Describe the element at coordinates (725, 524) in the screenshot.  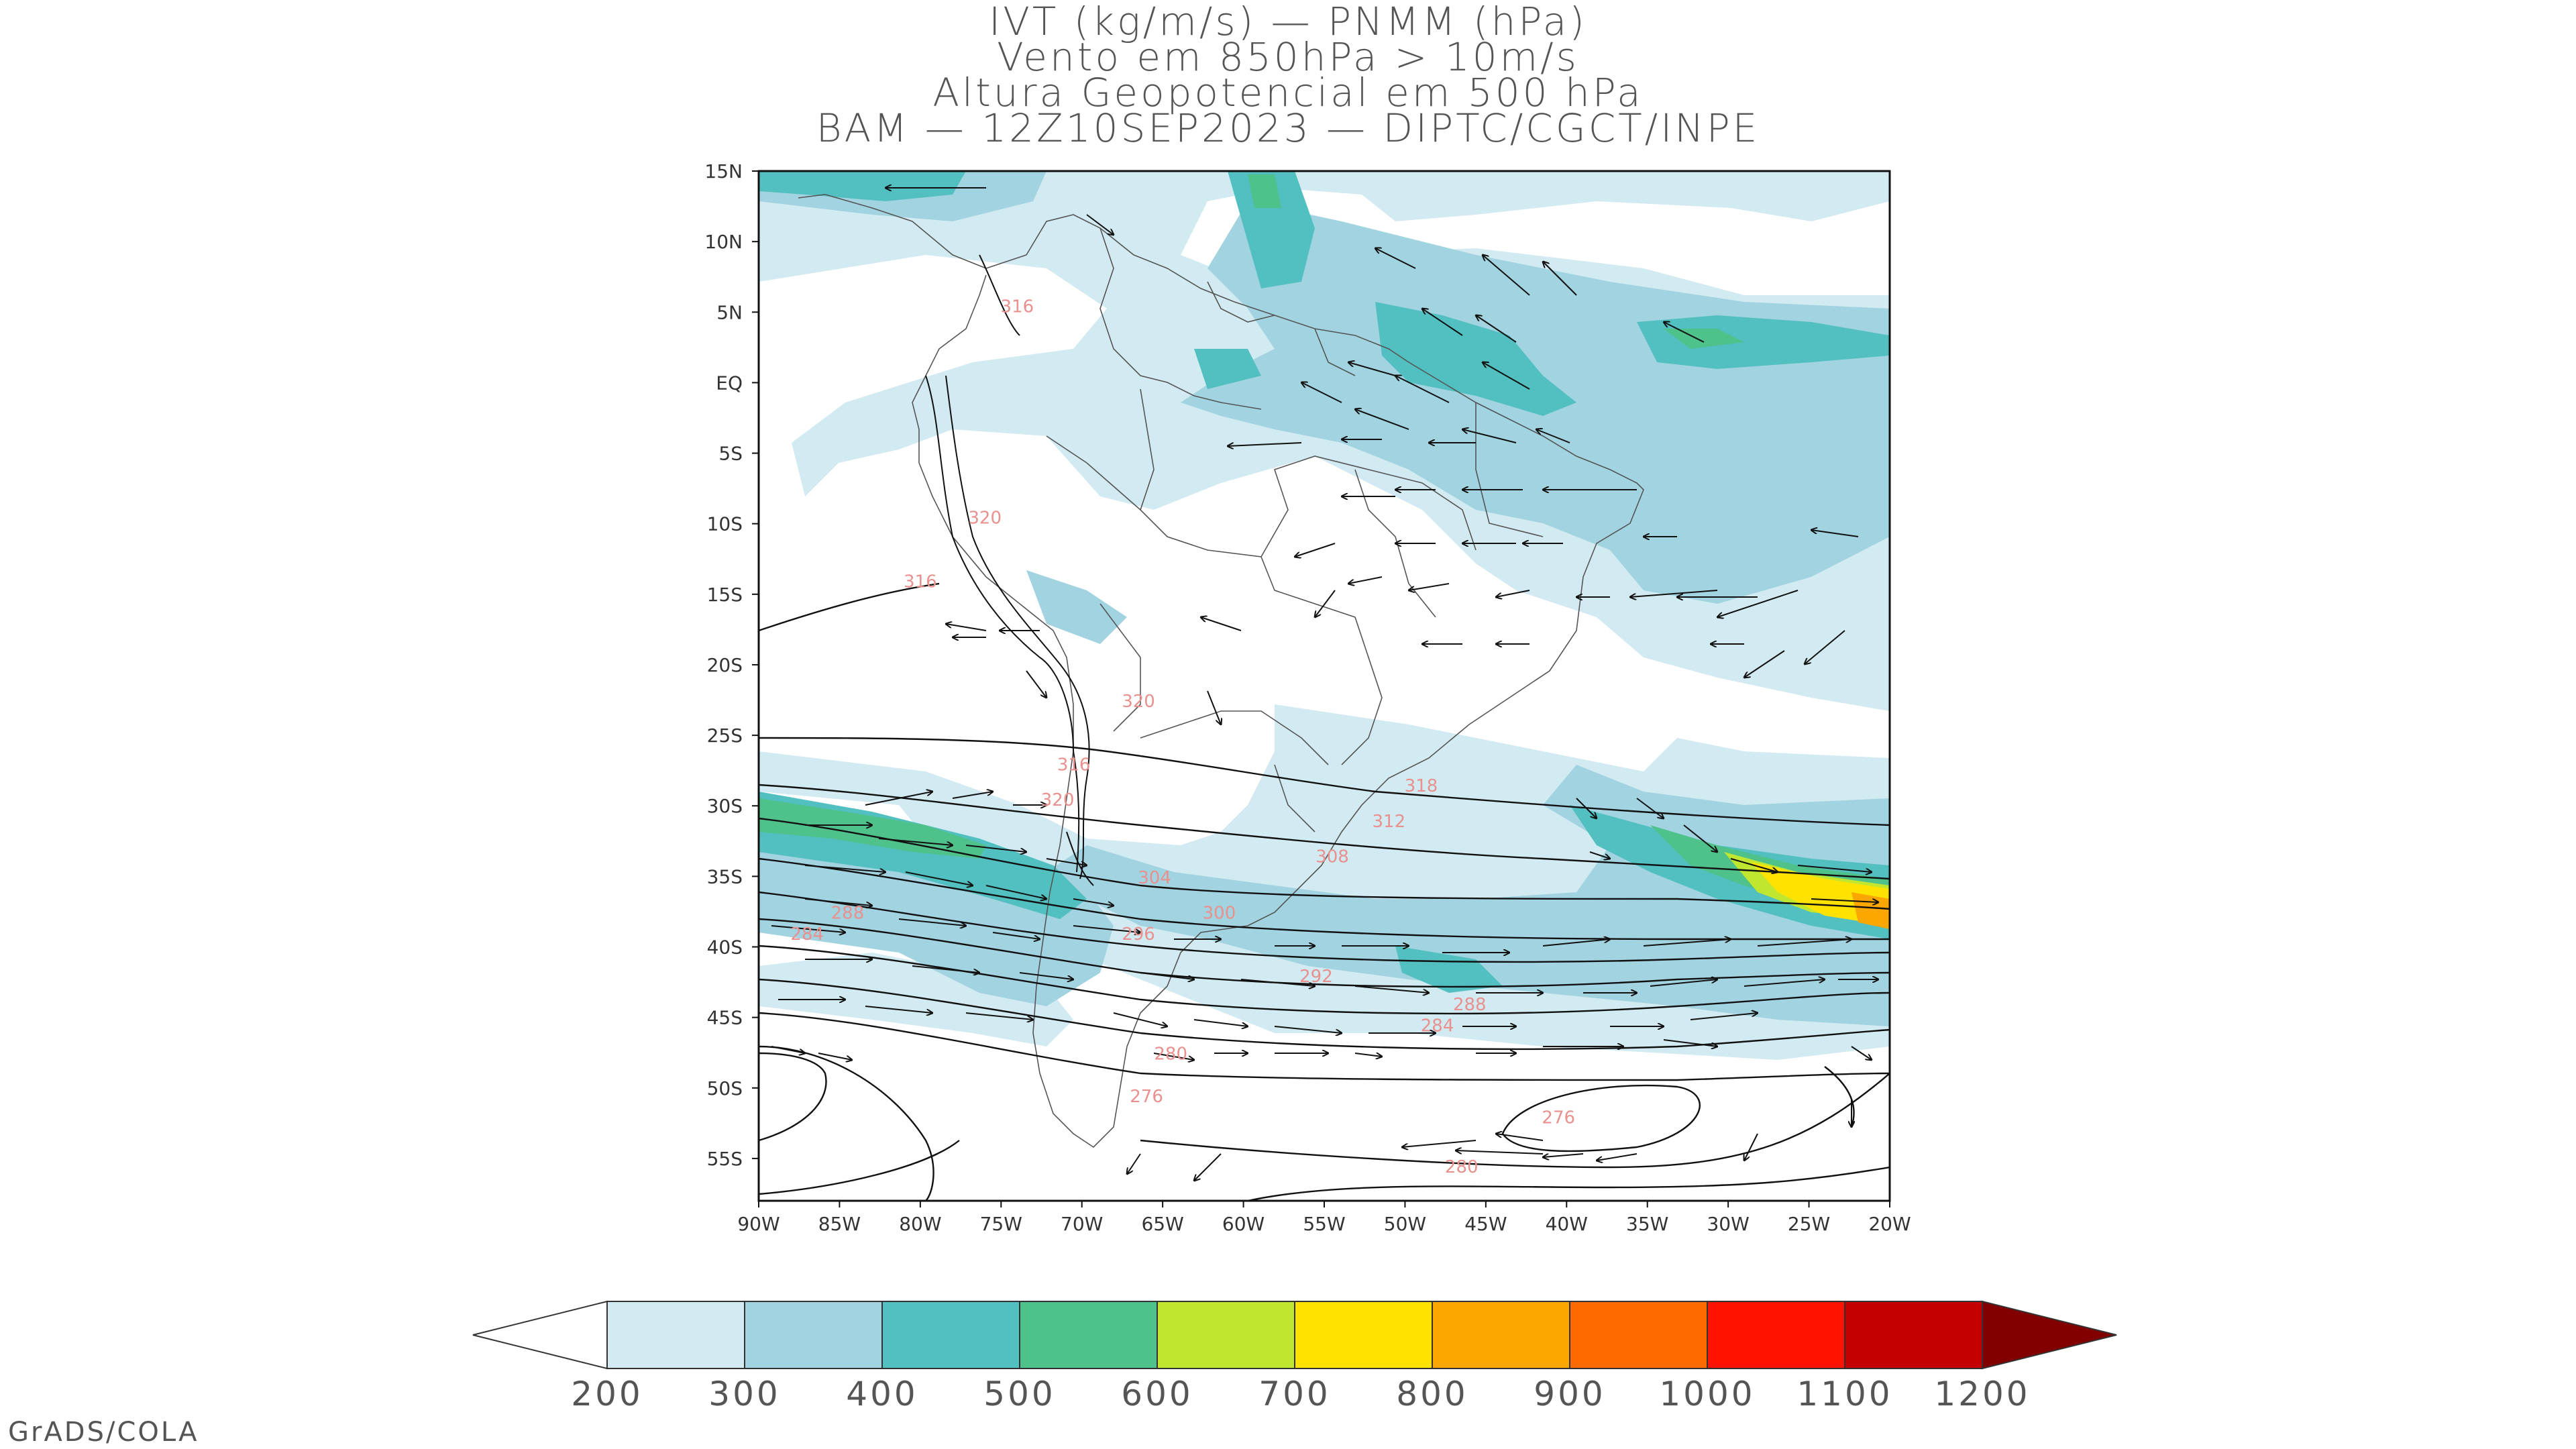
I see `lat-tick-label: 10S` at that location.